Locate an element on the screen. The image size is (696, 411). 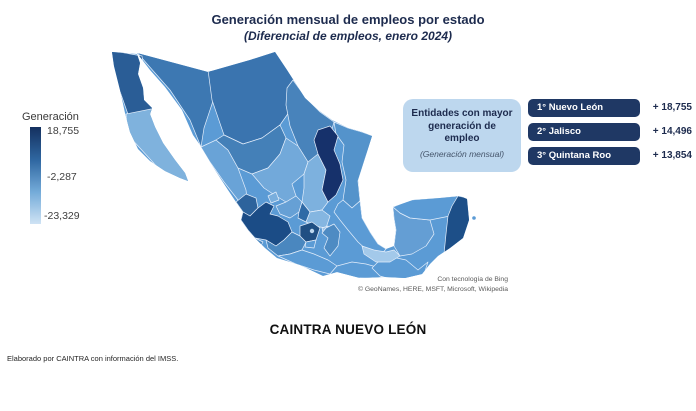
footer-brand: CAINTRA NUEVO LEÓN is located at coordinates (348, 329).